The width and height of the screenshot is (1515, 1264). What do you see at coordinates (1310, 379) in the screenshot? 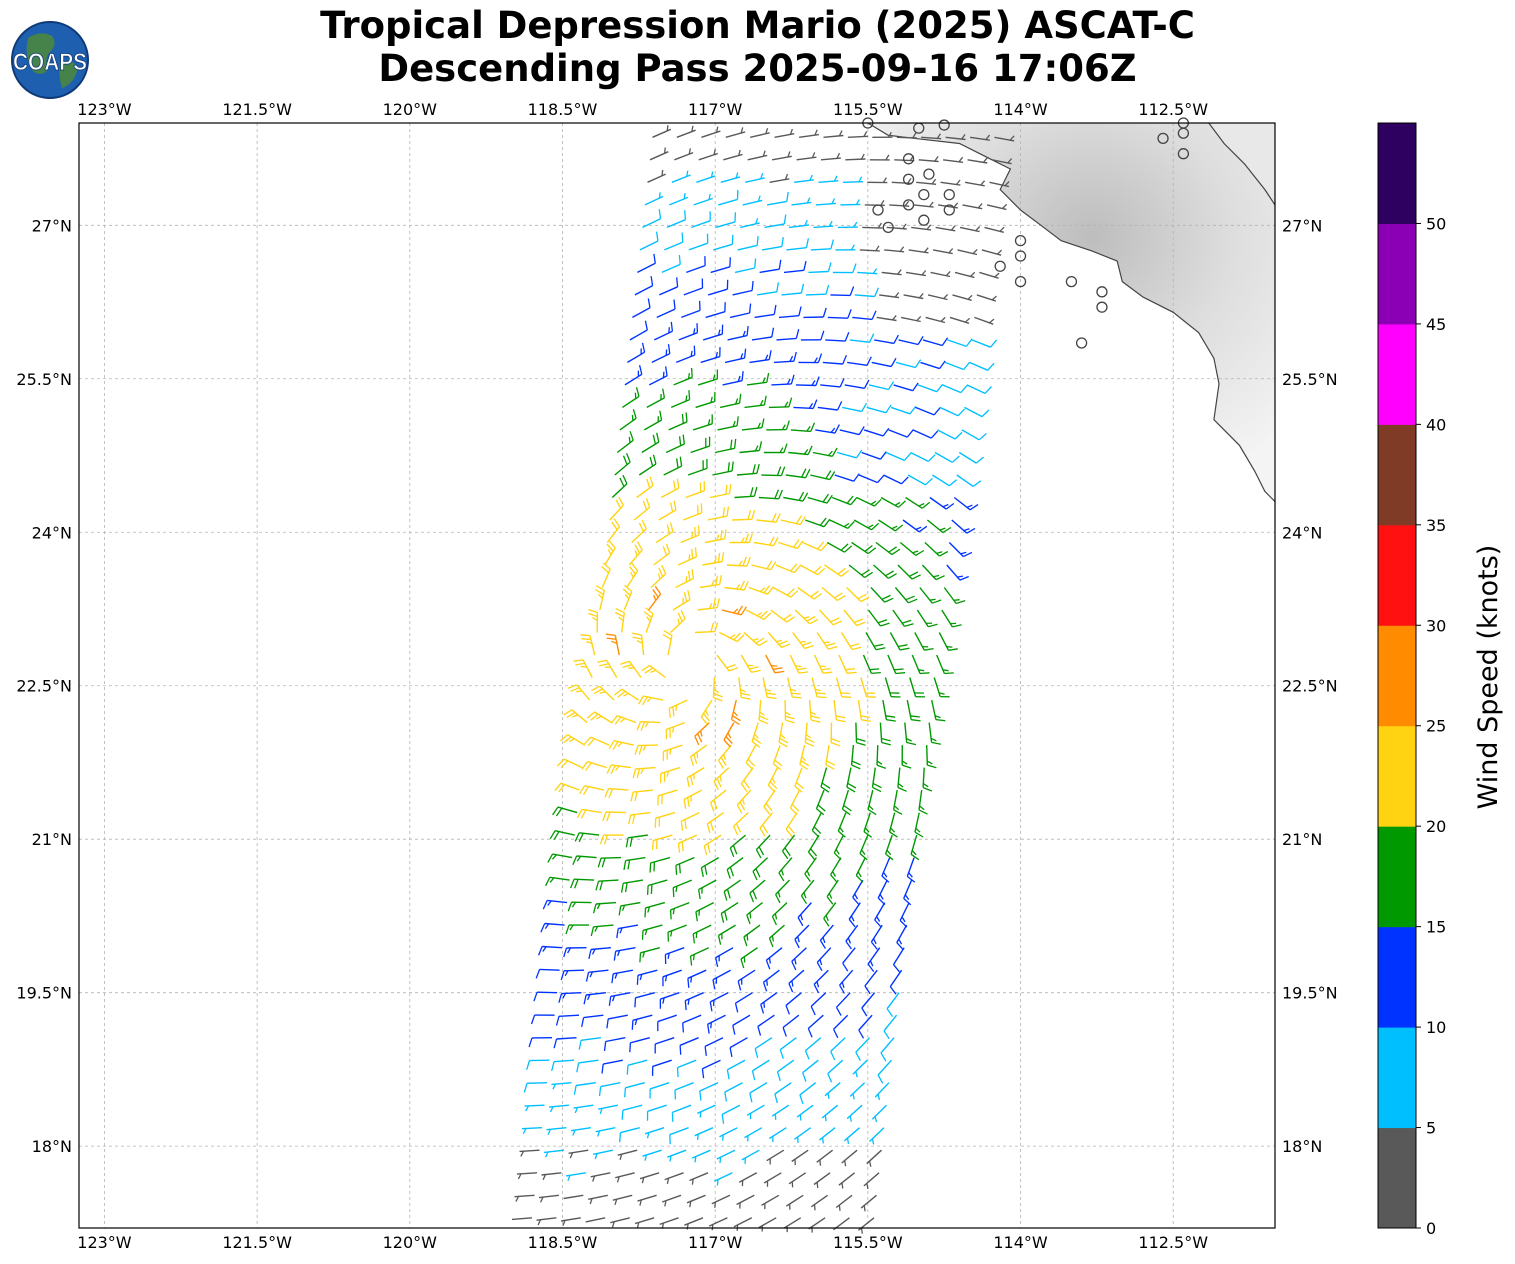
I see `lat-tick-label-right: 25.5°N` at bounding box center [1310, 379].